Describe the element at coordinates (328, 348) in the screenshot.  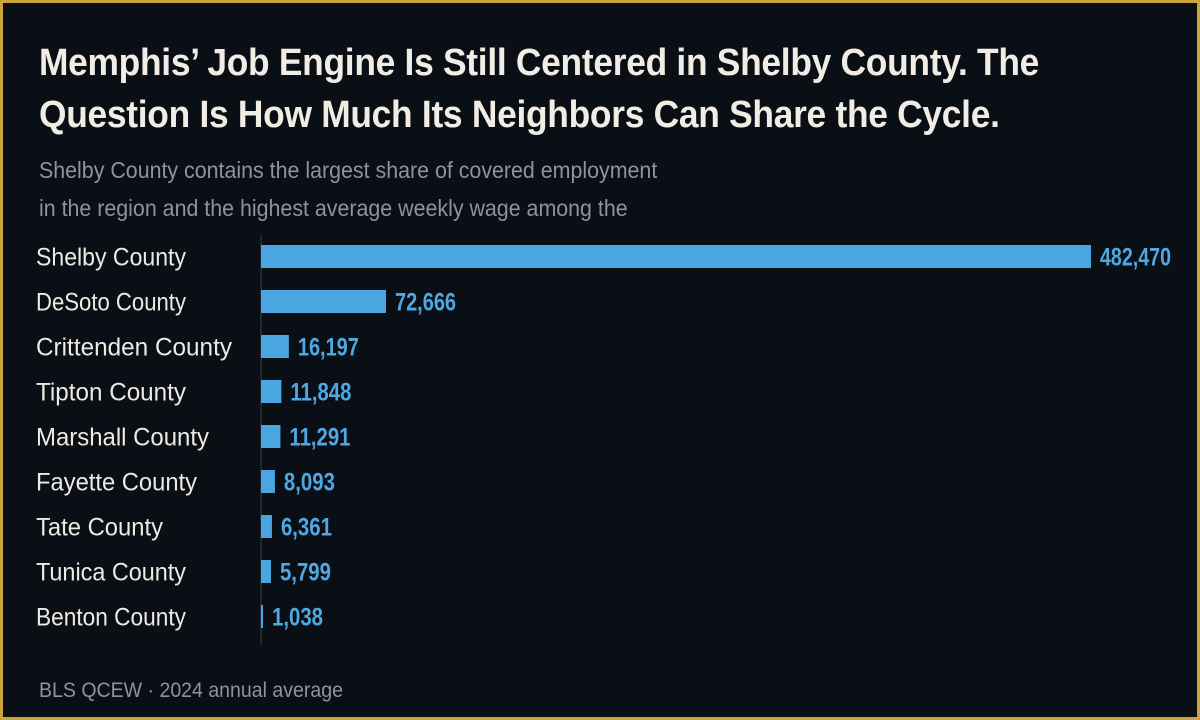
I see `value-label: 16,197` at that location.